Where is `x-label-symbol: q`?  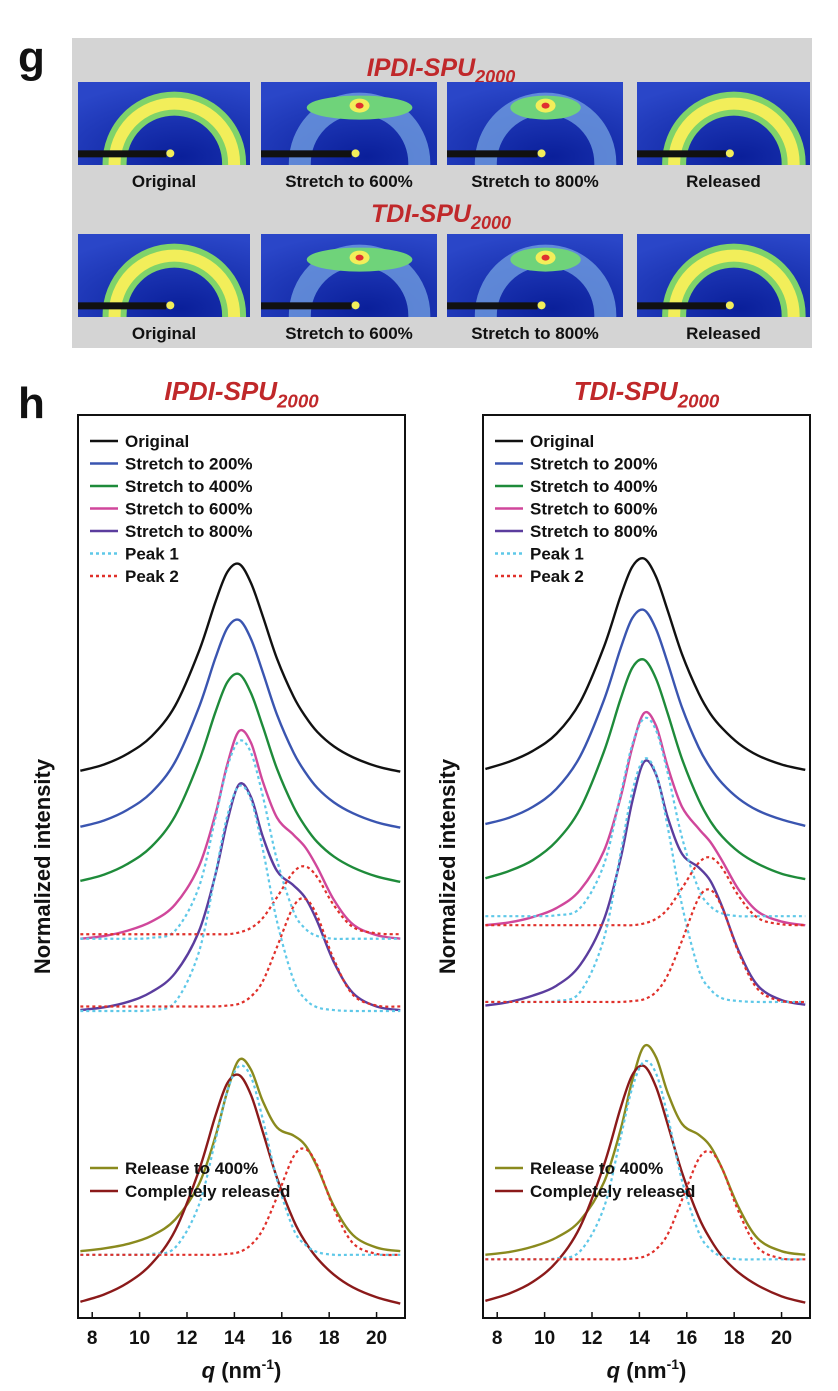
x-label-symbol: q is located at coordinates (614, 1370).